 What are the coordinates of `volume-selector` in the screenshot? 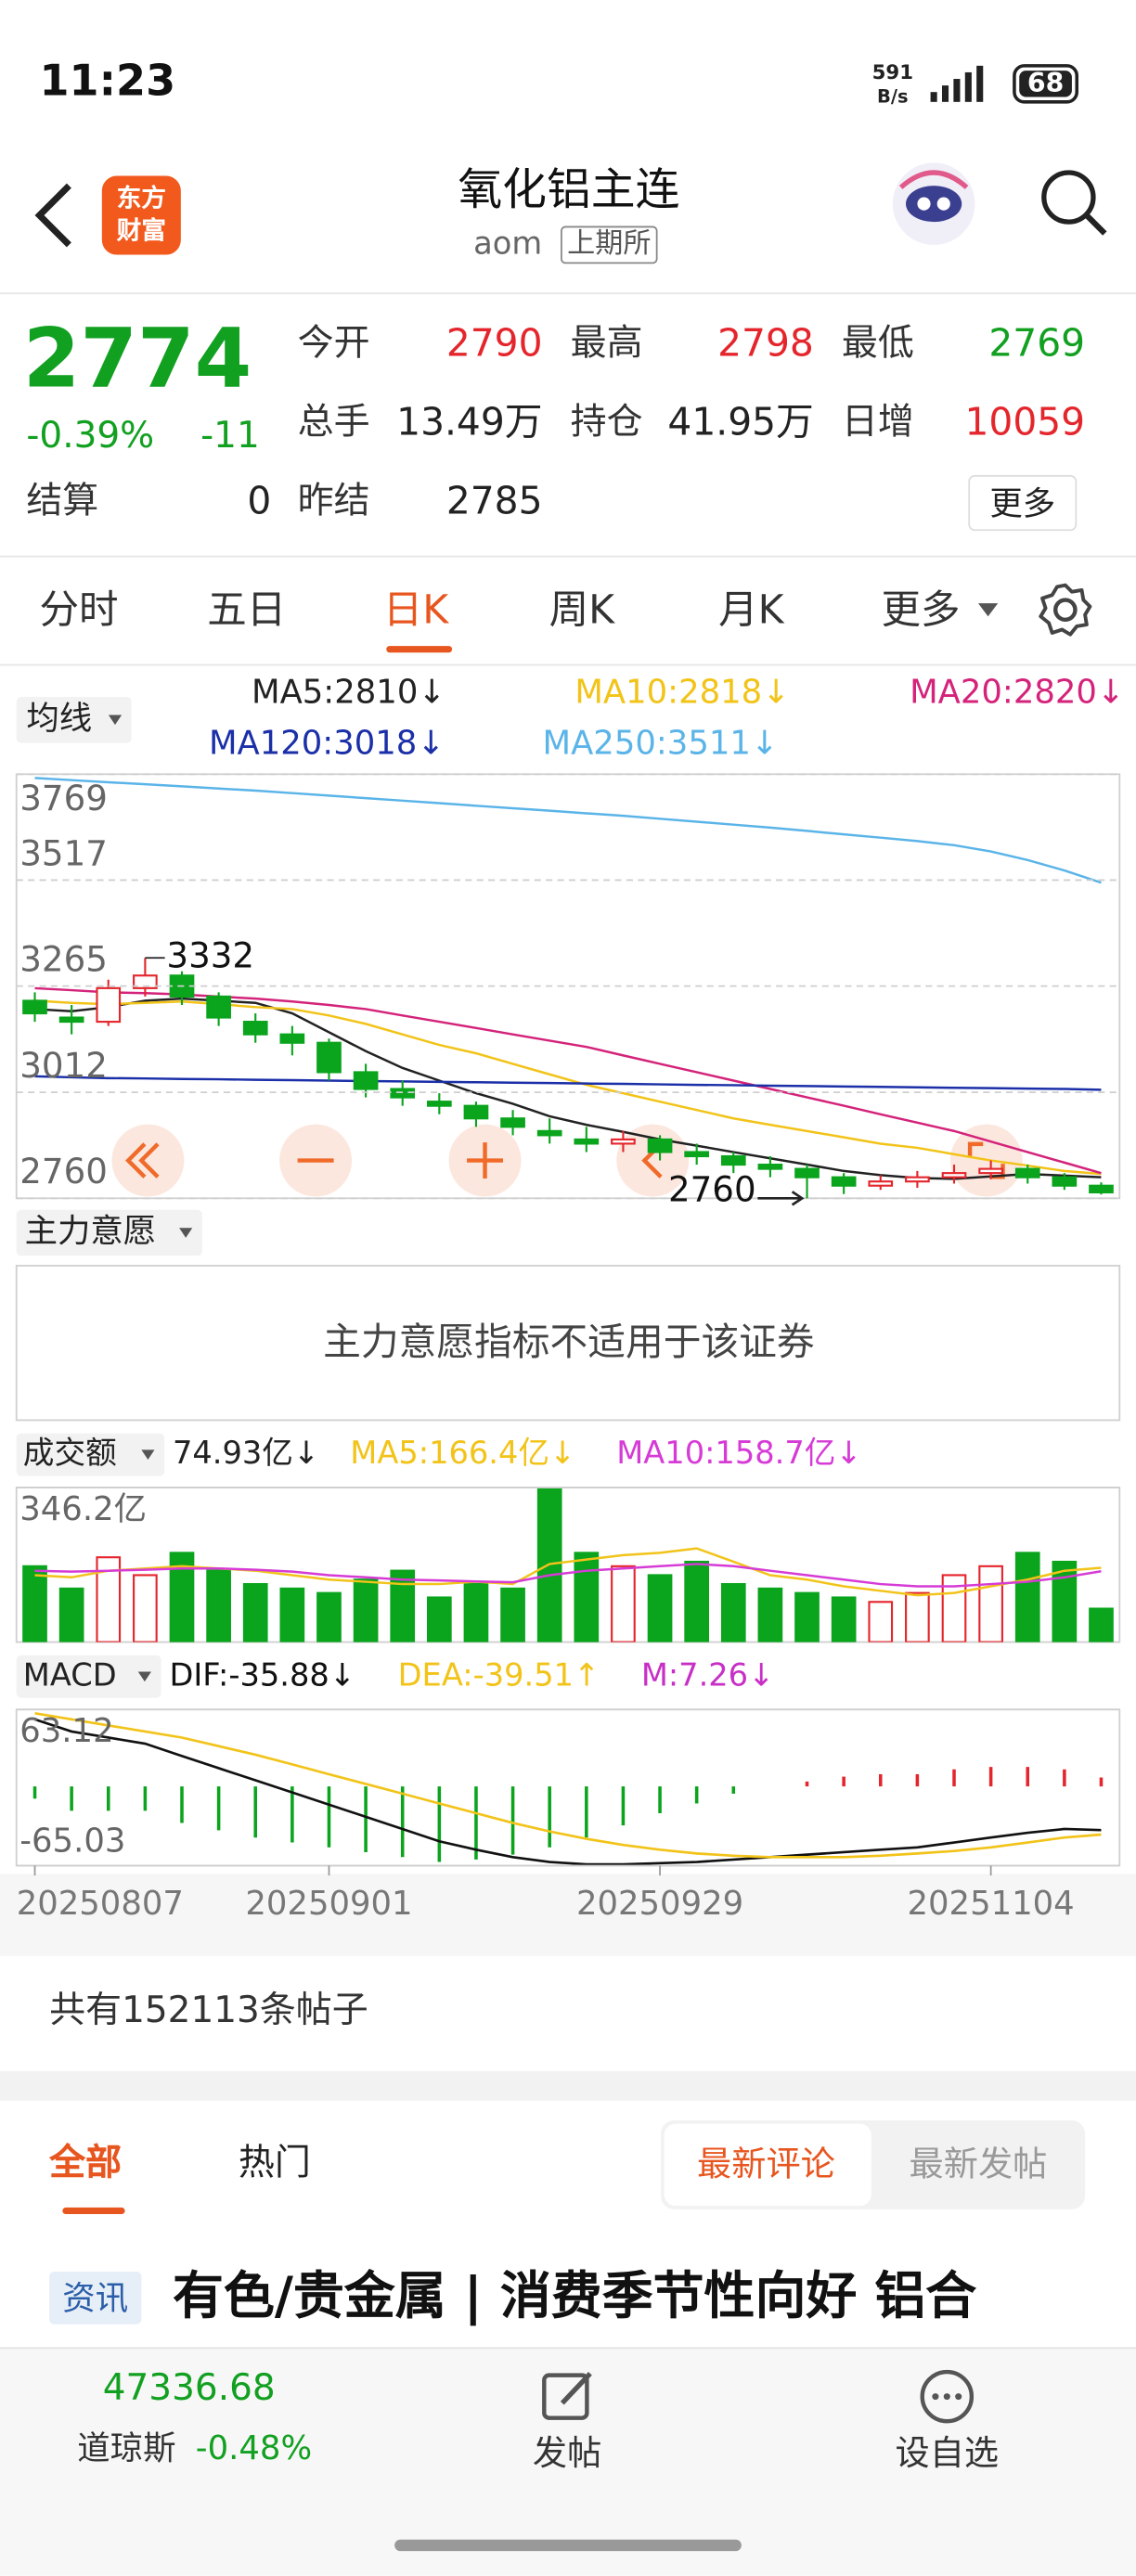 It's located at (90, 1454).